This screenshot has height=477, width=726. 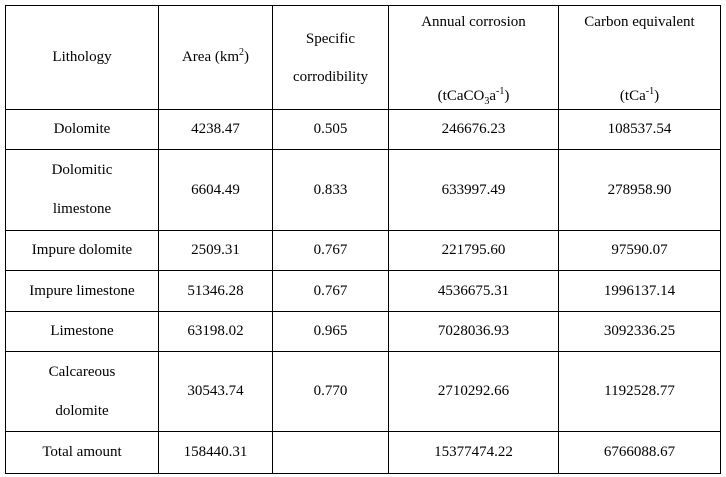 I want to click on cell-lithology: Dolomitic limestone, so click(x=82, y=190).